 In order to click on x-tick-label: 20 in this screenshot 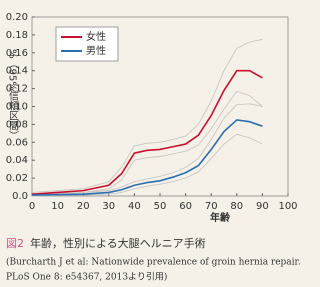, I will do `click(83, 206)`.